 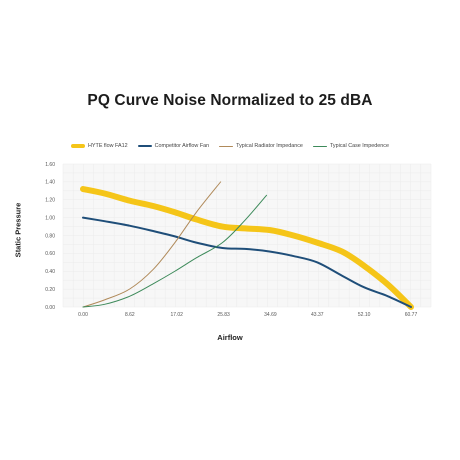 I want to click on x-axis-title: Airflow, so click(x=230, y=337).